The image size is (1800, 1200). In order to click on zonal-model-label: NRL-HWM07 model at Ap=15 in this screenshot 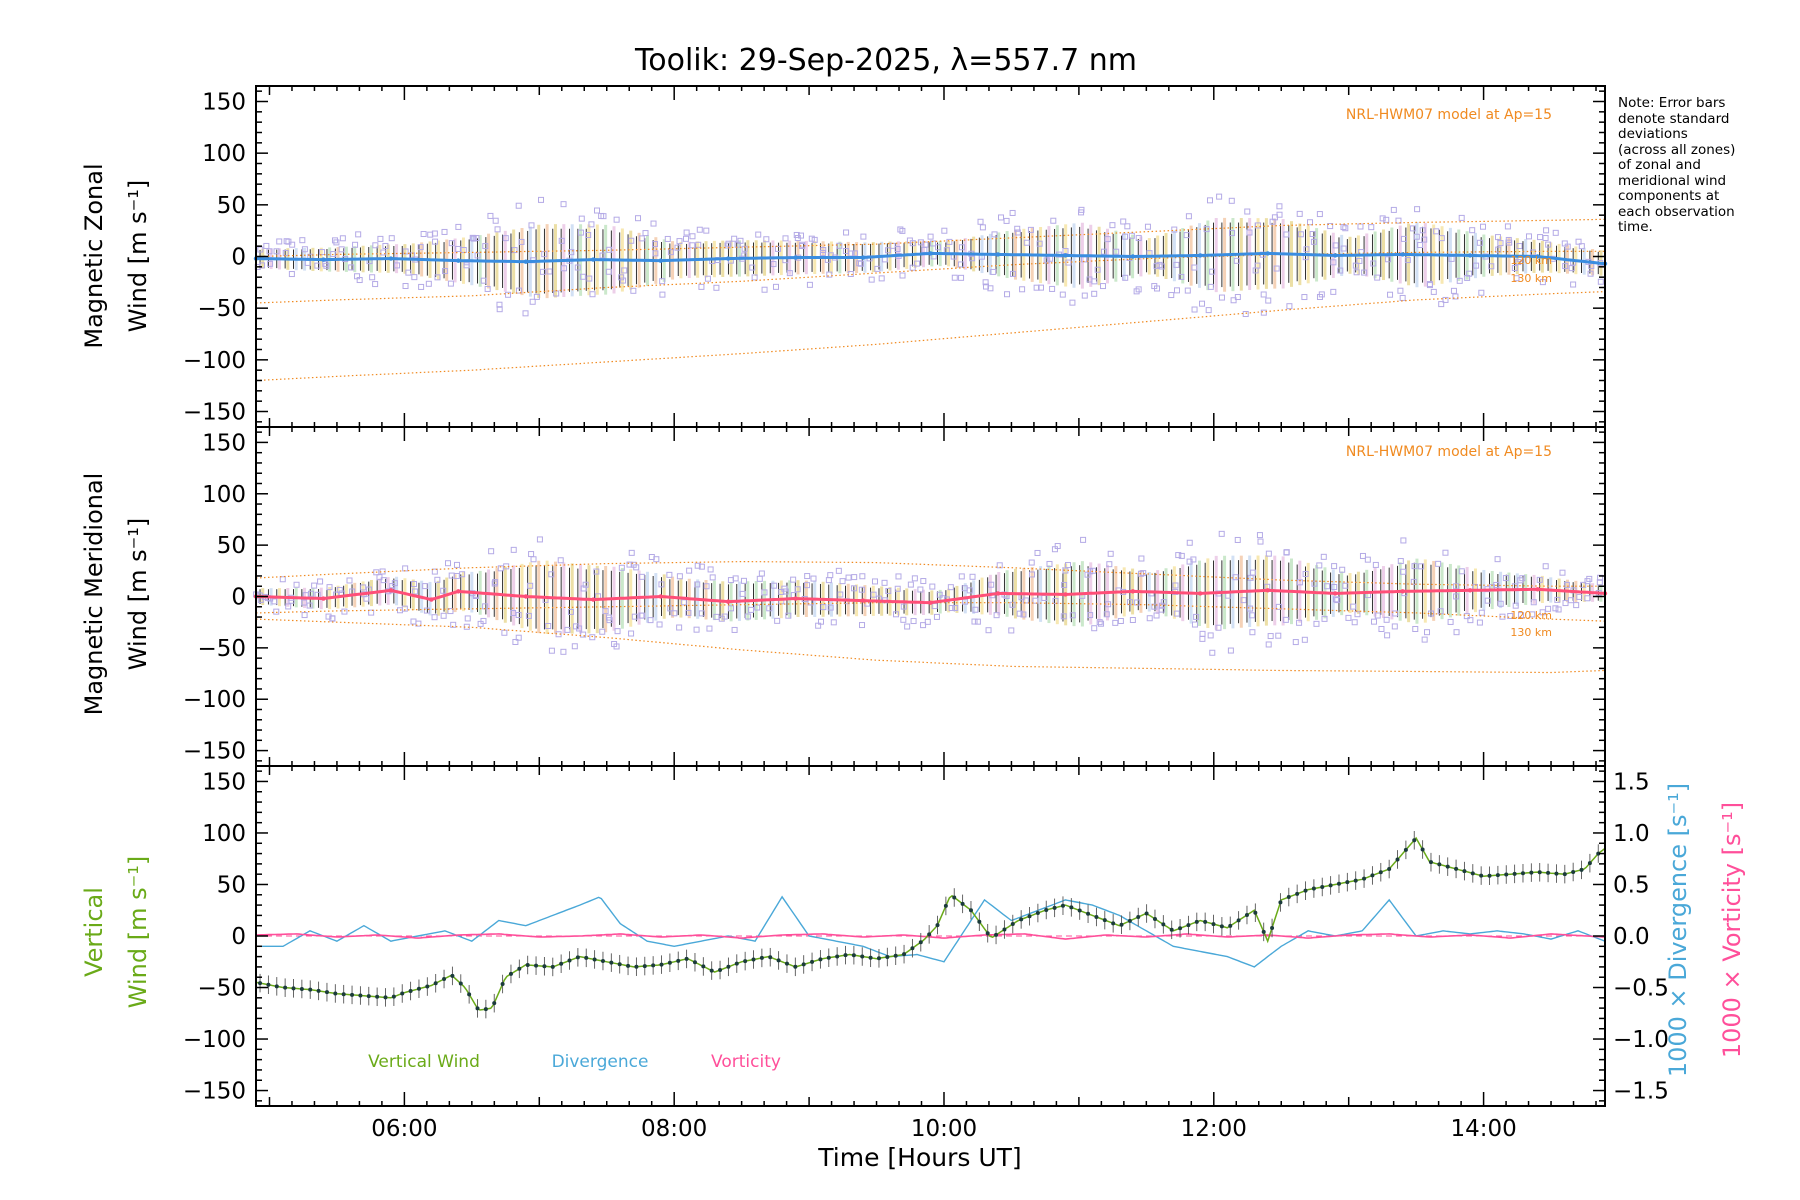, I will do `click(1449, 115)`.